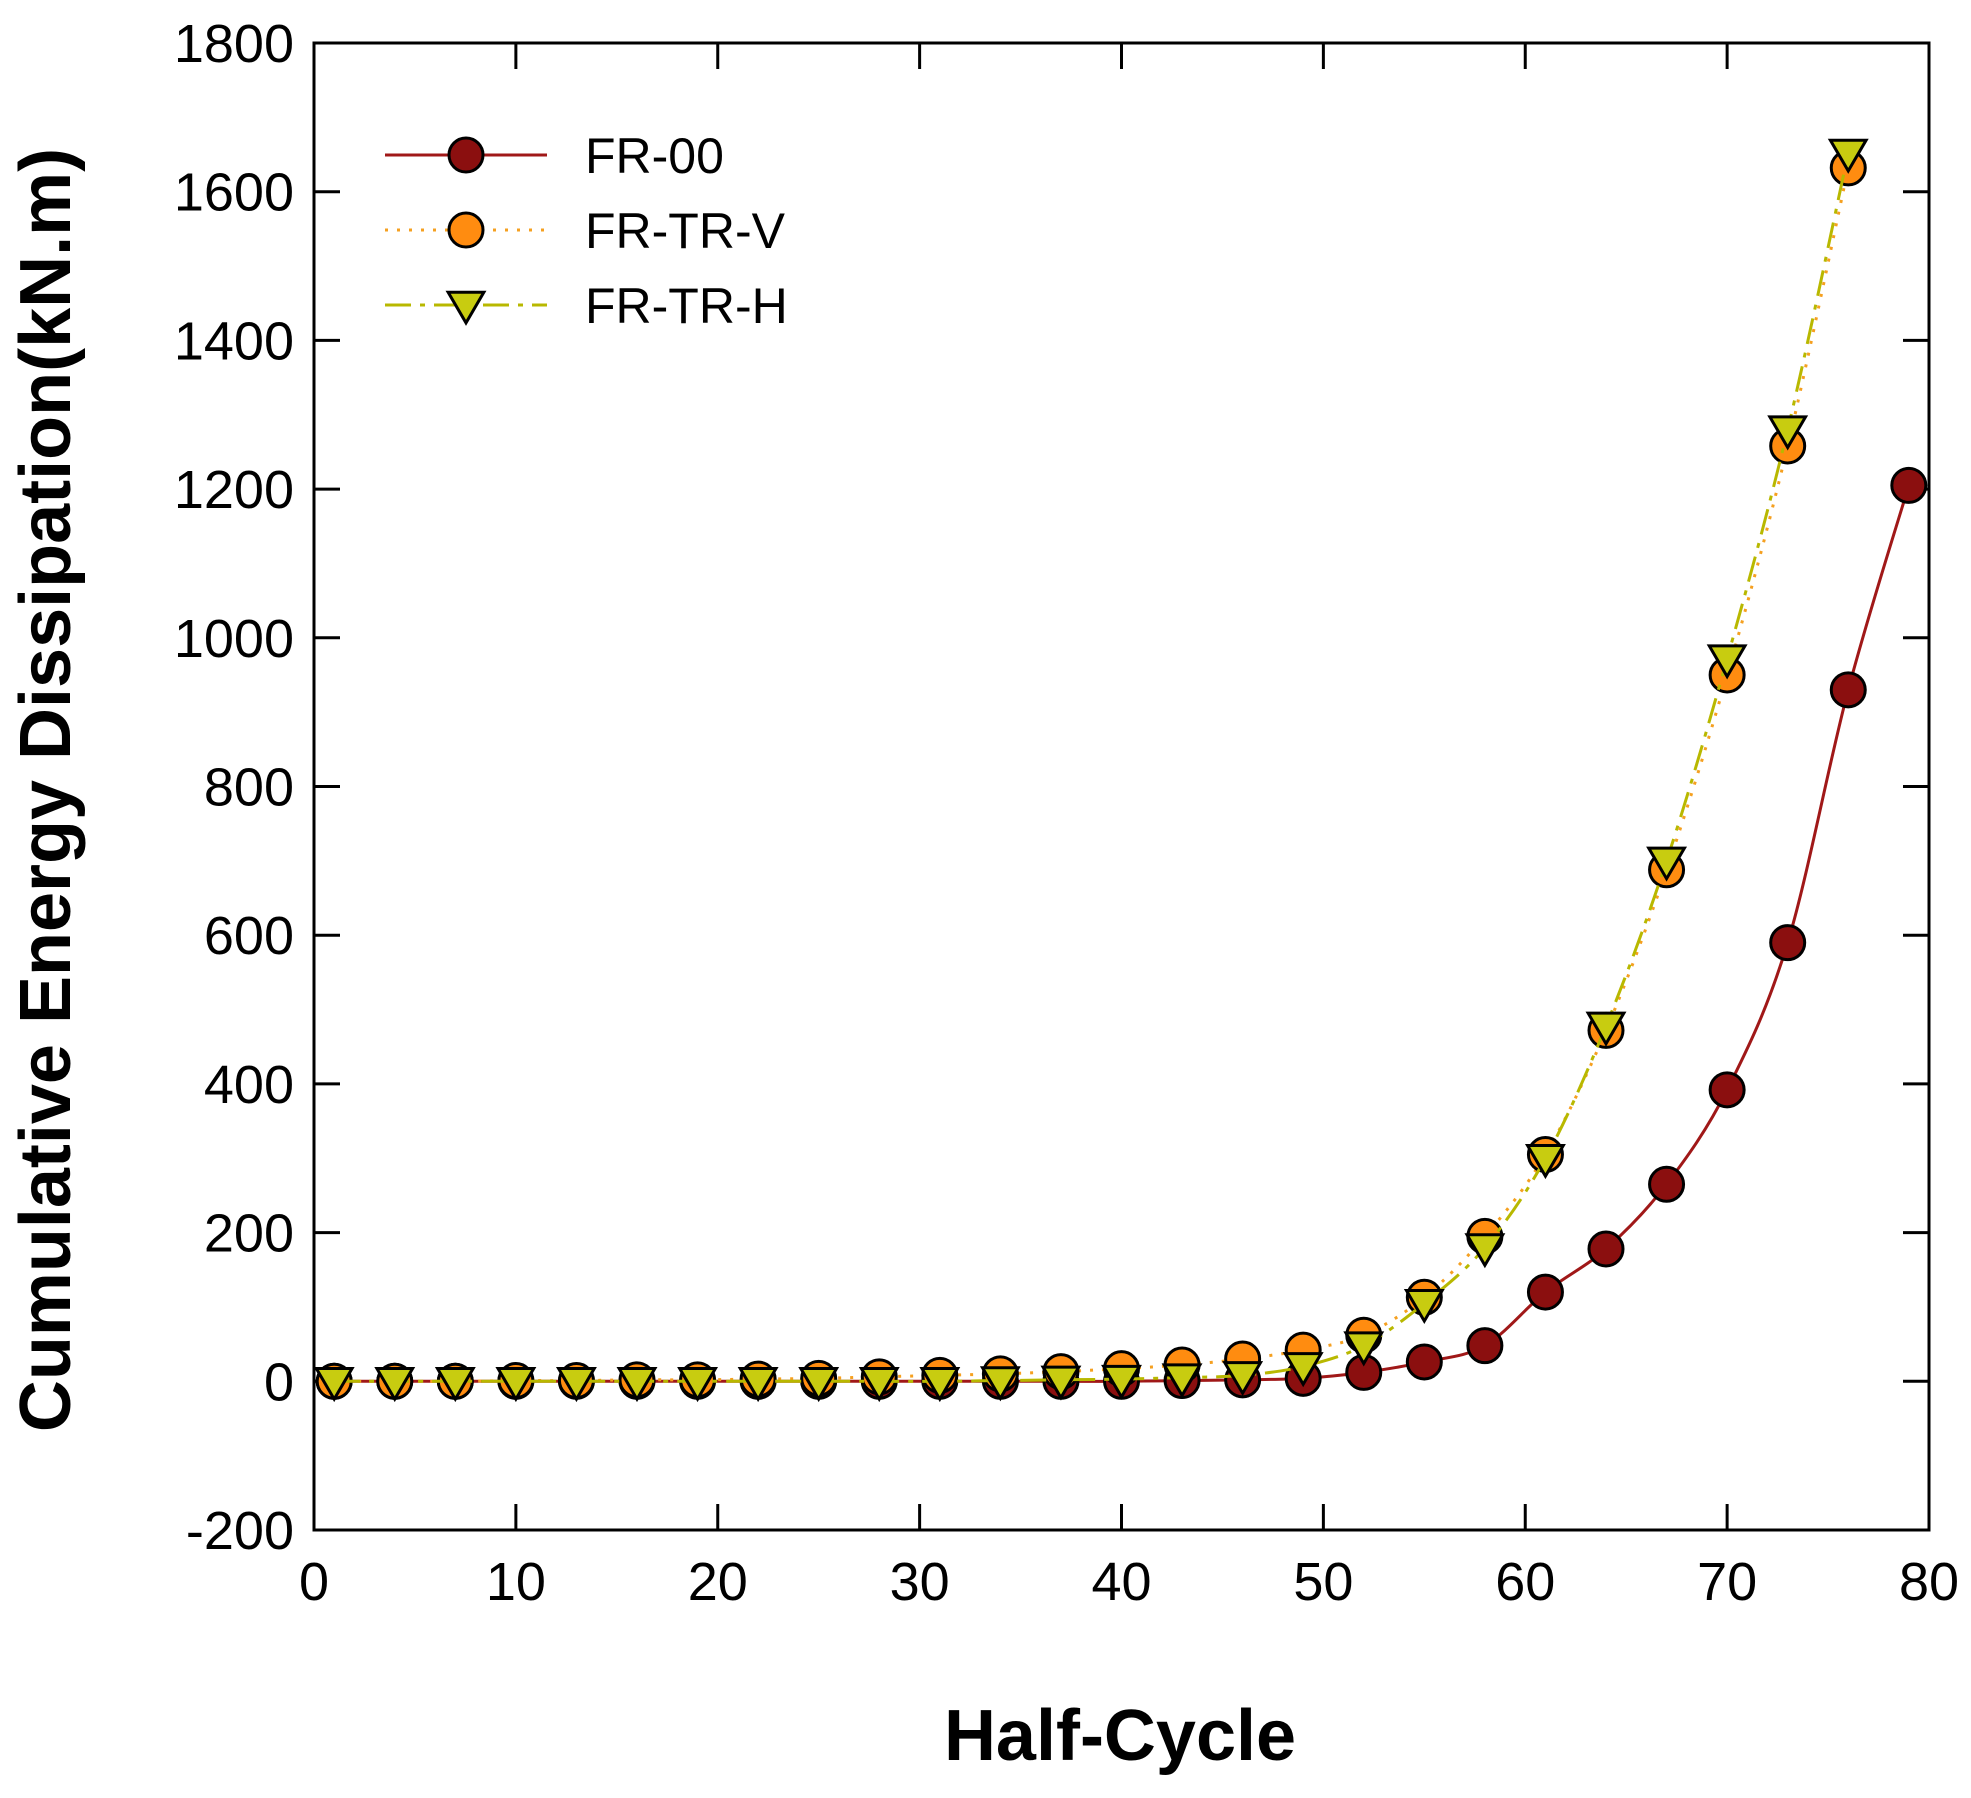 The height and width of the screenshot is (1798, 1971). Describe the element at coordinates (686, 306) in the screenshot. I see `legend-label: FR-TR-H` at that location.